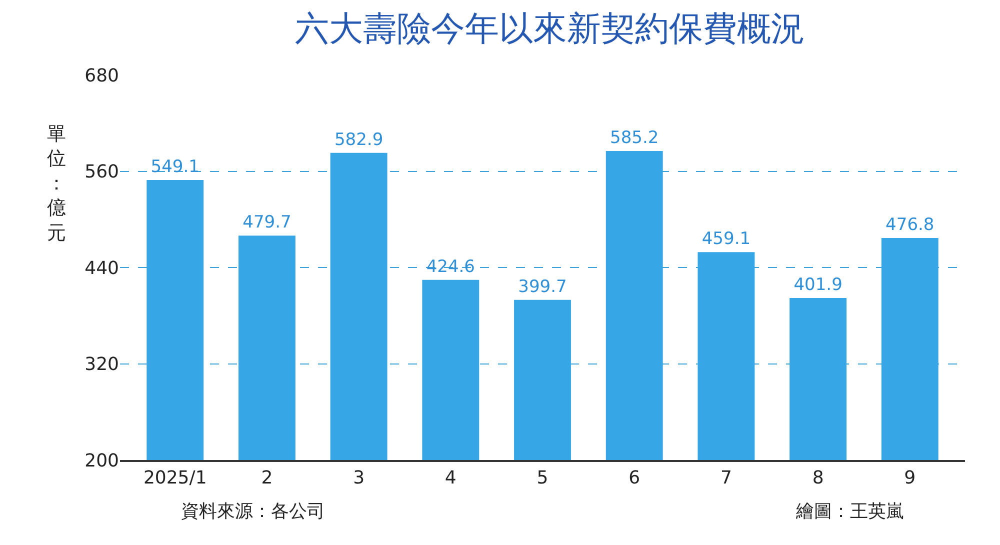 This screenshot has height=545, width=1000. What do you see at coordinates (101, 365) in the screenshot?
I see `y-tick-label: 320` at bounding box center [101, 365].